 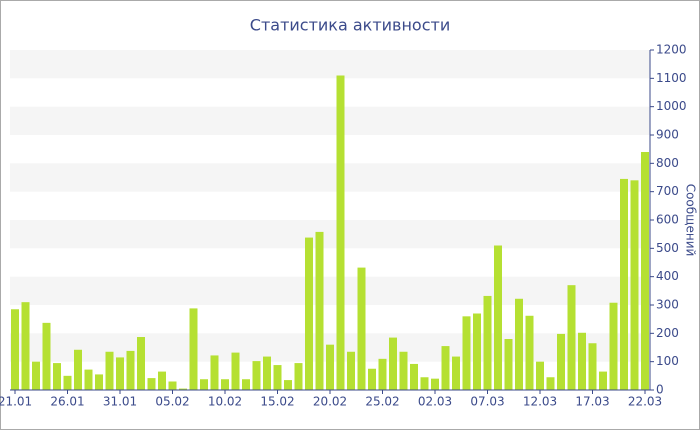 What do you see at coordinates (277, 402) in the screenshot?
I see `x-tick-label: 15.02` at bounding box center [277, 402].